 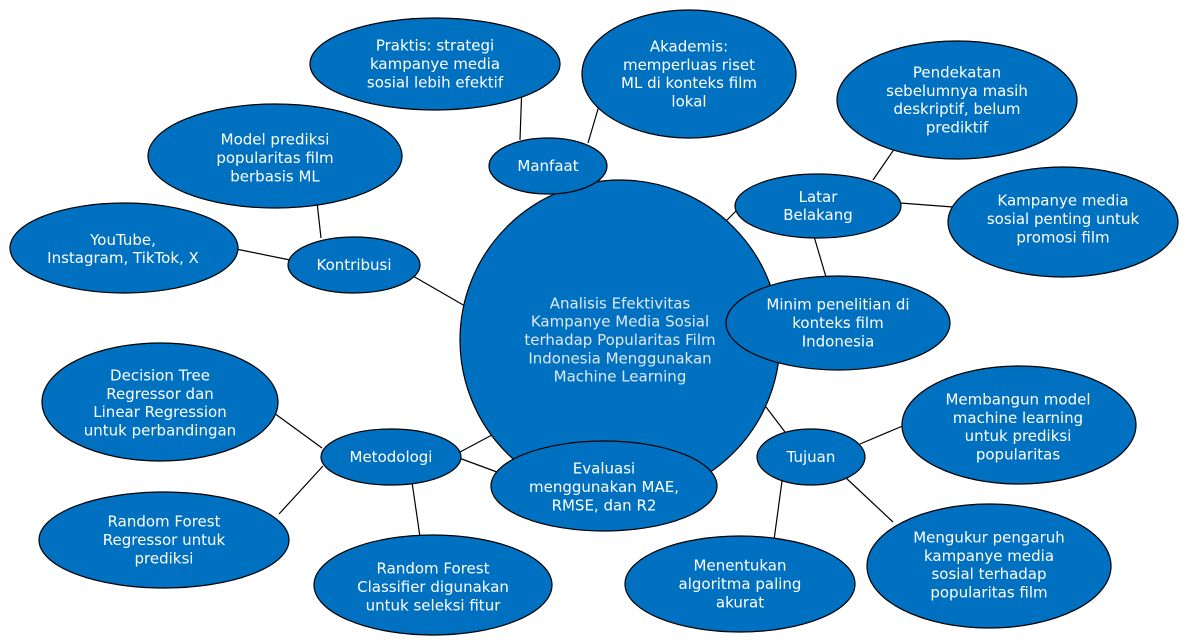 What do you see at coordinates (604, 469) in the screenshot?
I see `label-line: Evaluasi` at bounding box center [604, 469].